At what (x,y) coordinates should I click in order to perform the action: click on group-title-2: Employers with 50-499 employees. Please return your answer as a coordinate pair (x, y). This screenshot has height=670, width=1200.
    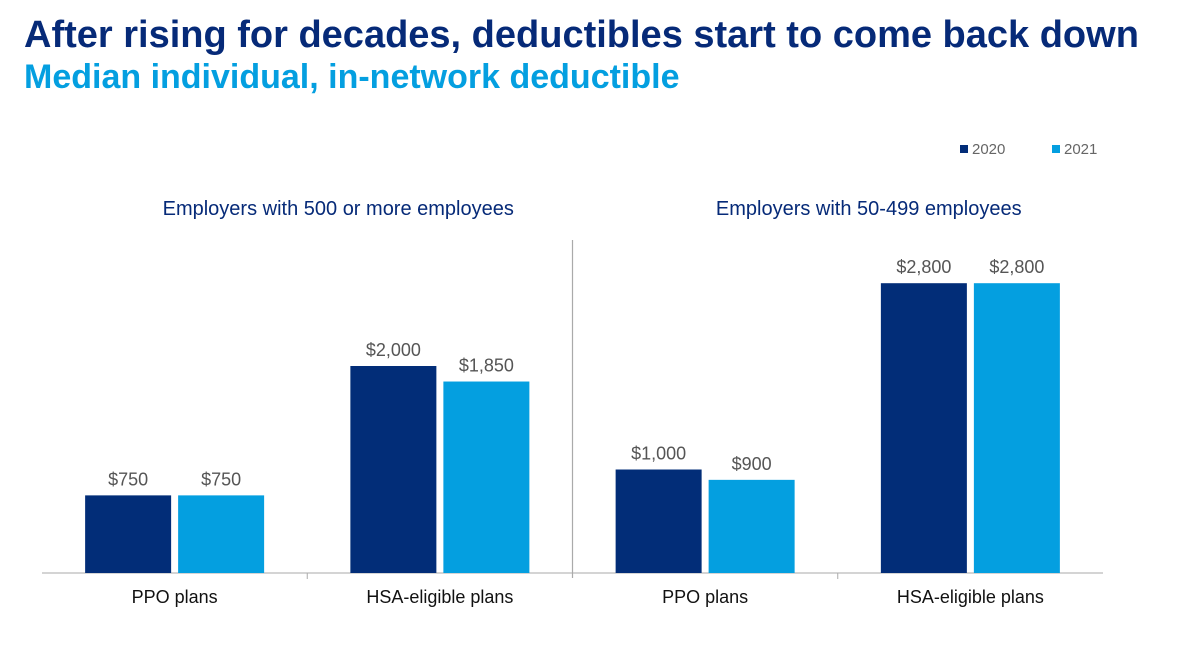
    Looking at the image, I should click on (869, 209).